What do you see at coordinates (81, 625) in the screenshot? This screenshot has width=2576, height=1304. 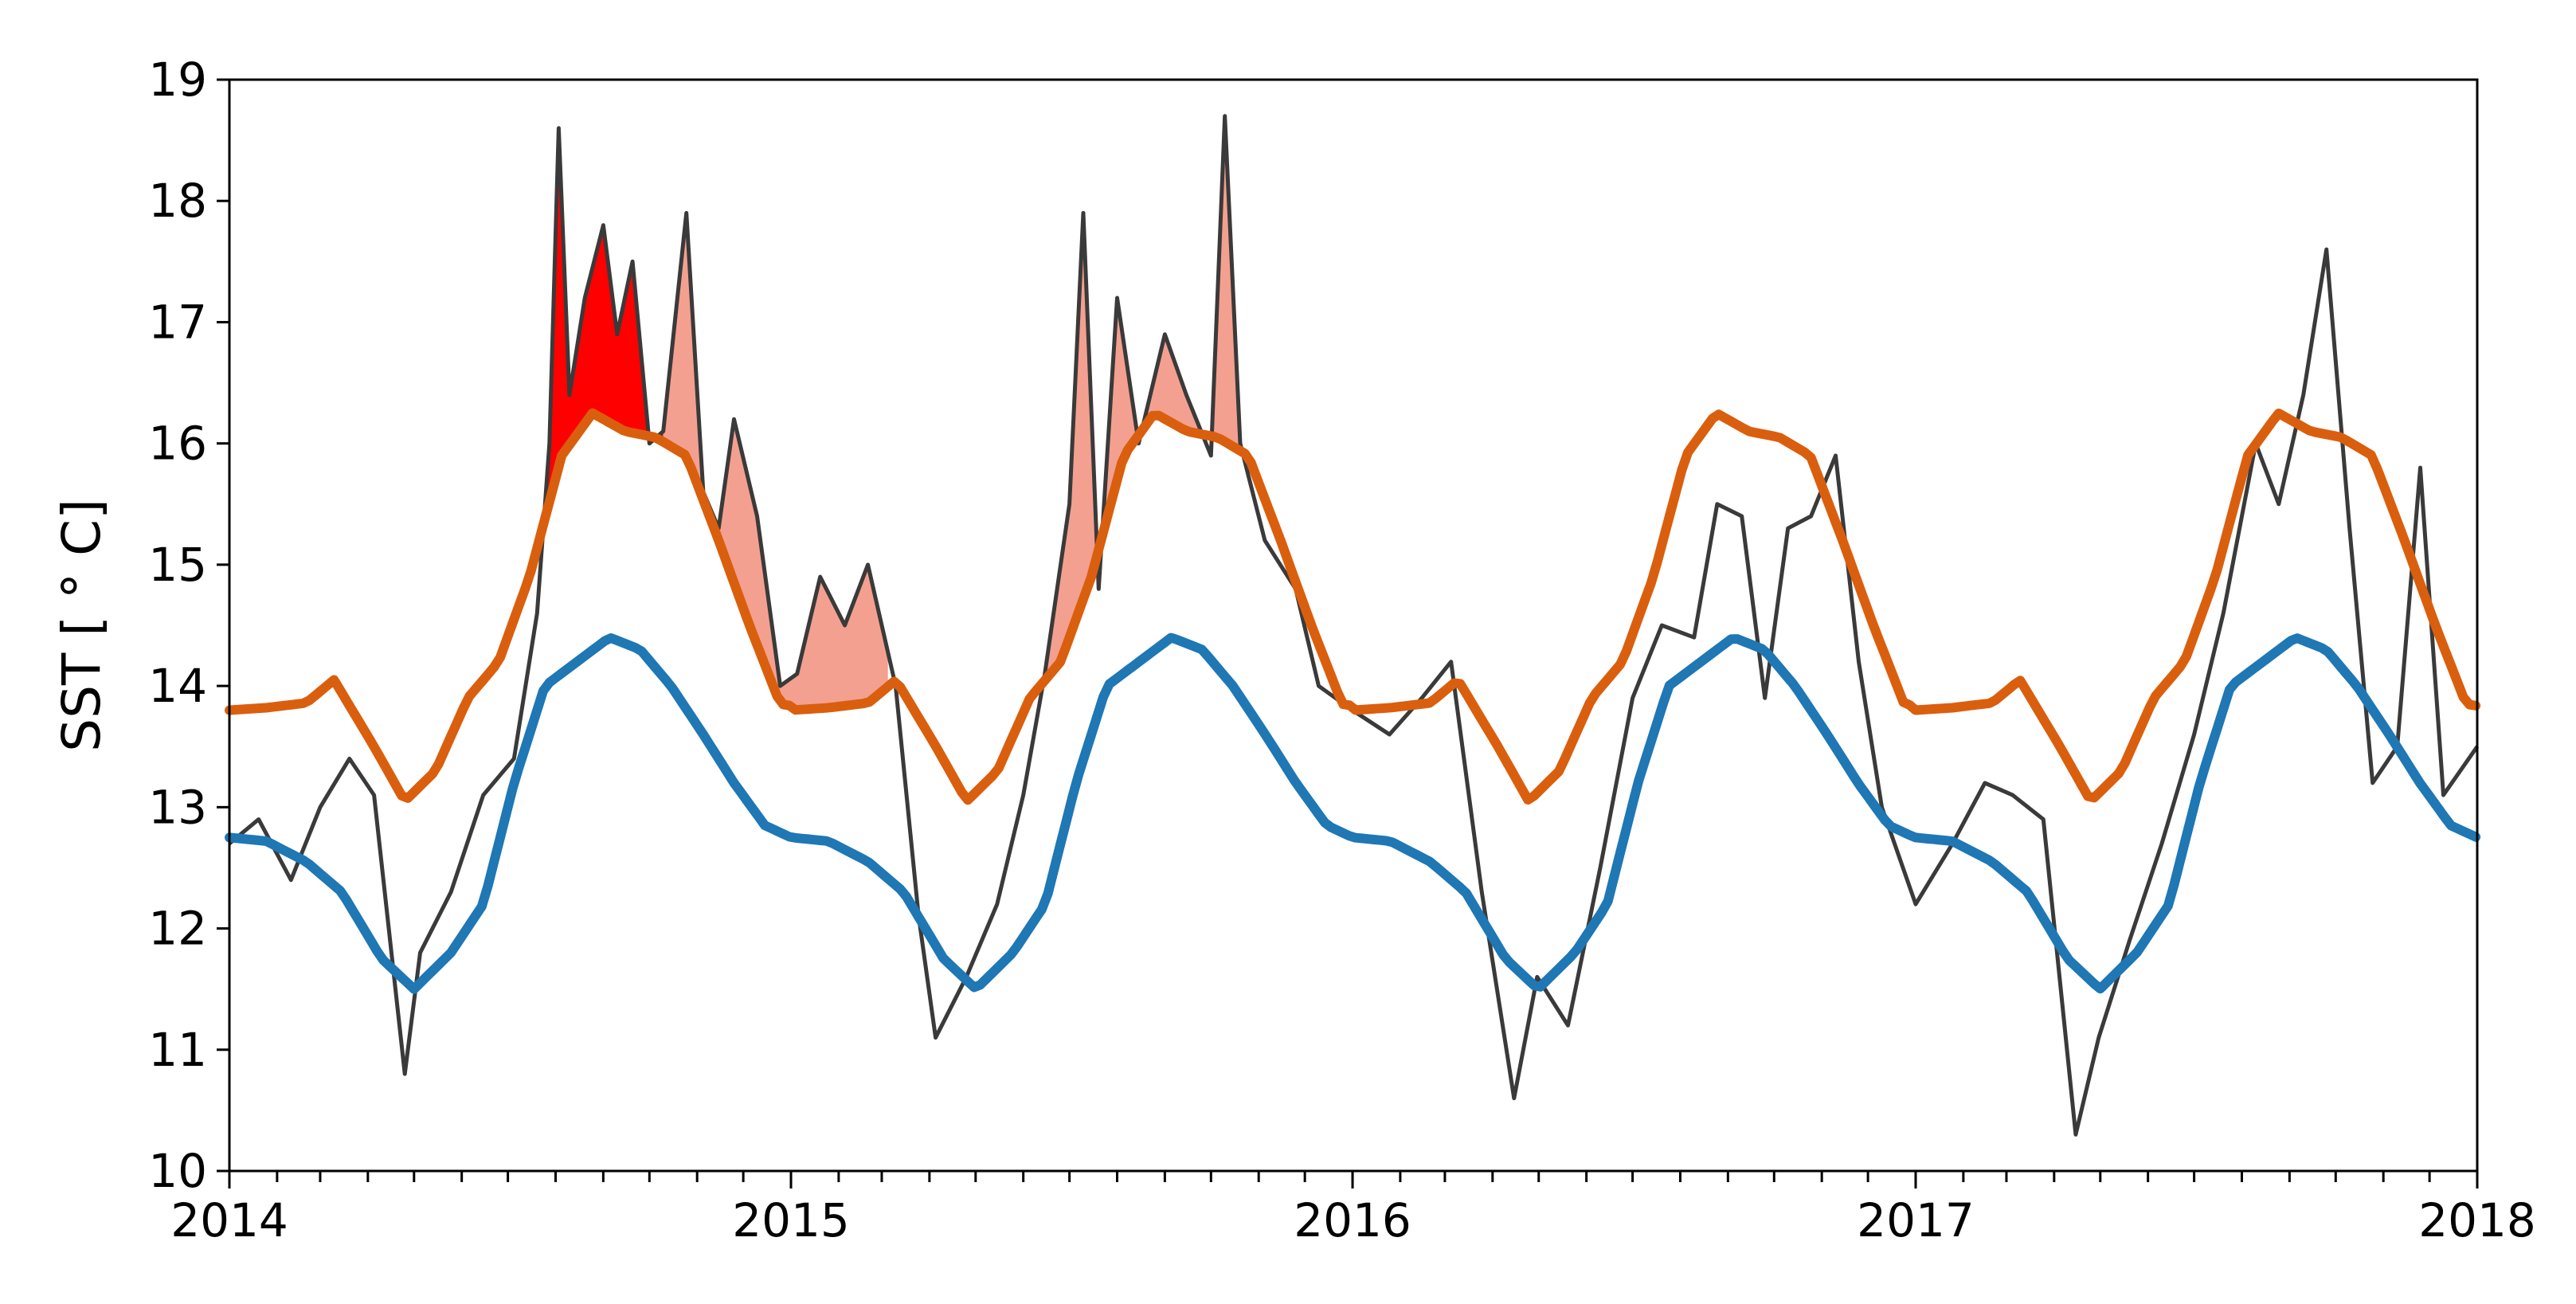 I see `y-axis-title: SST [ ° C]` at bounding box center [81, 625].